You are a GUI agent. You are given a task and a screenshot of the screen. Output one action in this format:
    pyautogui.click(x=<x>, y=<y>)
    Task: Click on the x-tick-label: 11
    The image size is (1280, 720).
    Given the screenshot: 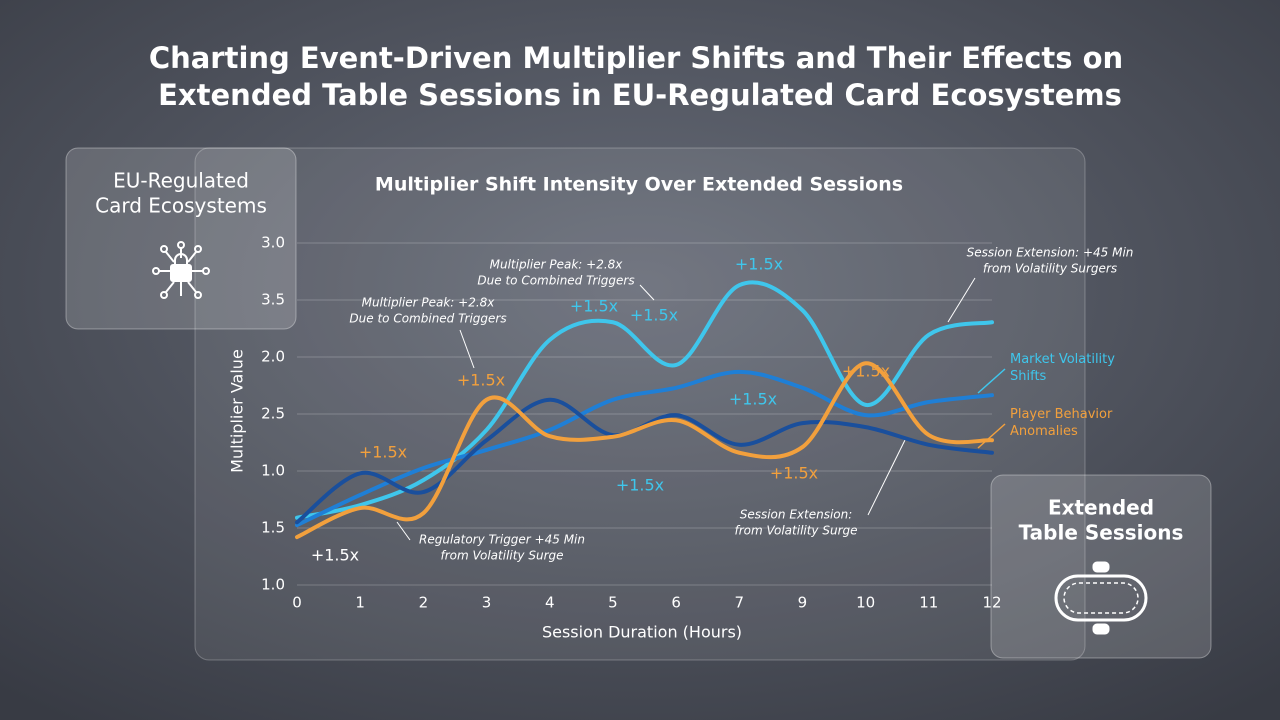 What is the action you would take?
    pyautogui.click(x=928, y=603)
    